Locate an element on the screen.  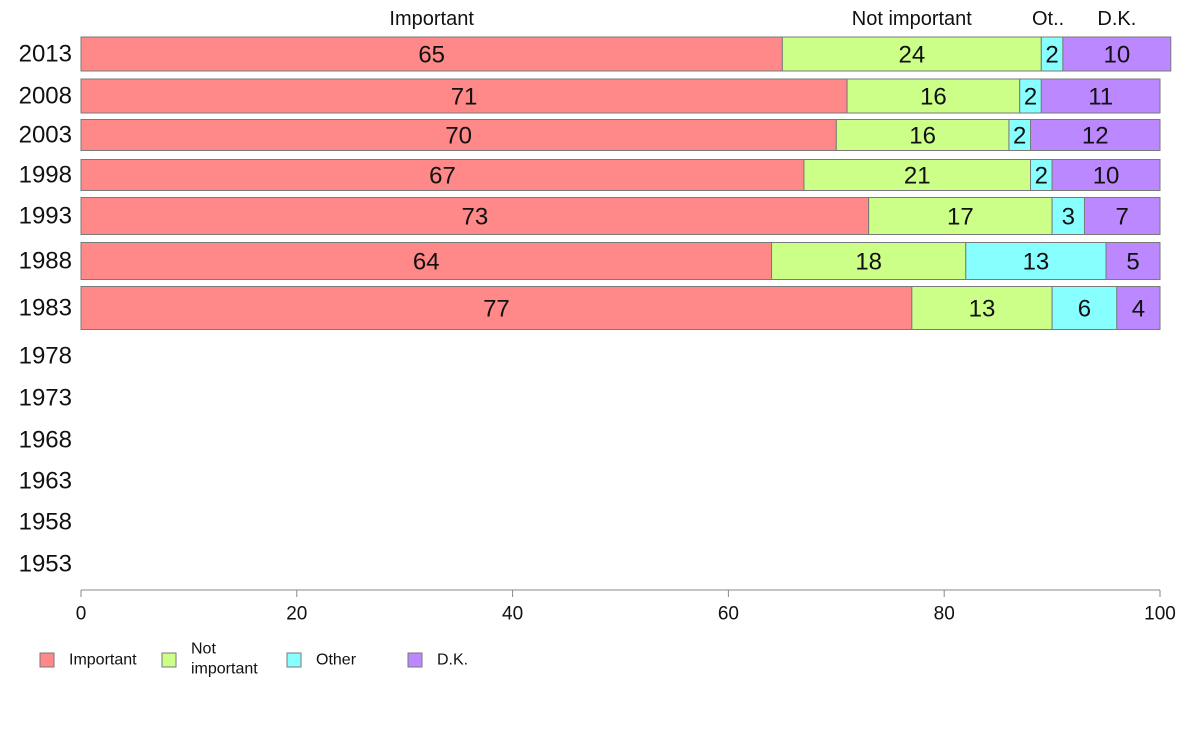
data-label-2008-1: 16 is located at coordinates (933, 97).